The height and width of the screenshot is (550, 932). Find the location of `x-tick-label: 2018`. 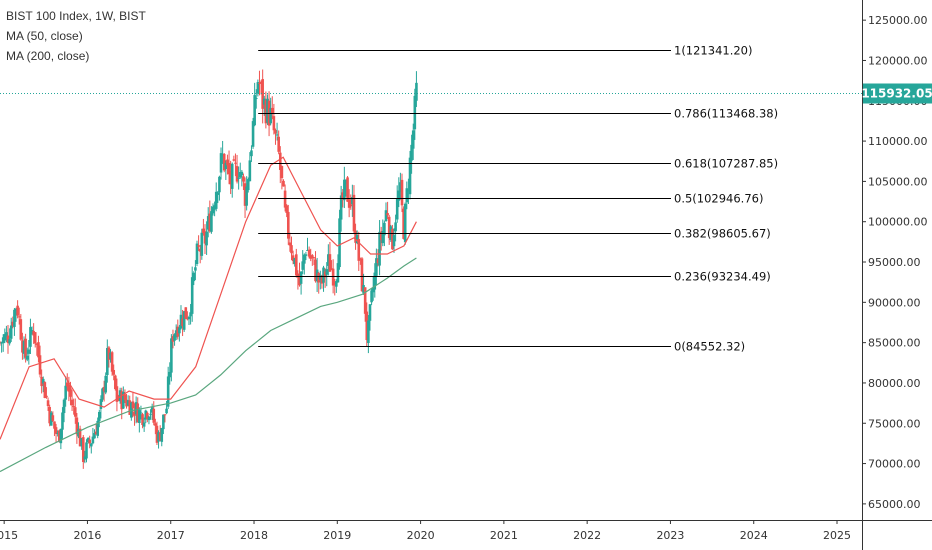

x-tick-label: 2018 is located at coordinates (254, 535).